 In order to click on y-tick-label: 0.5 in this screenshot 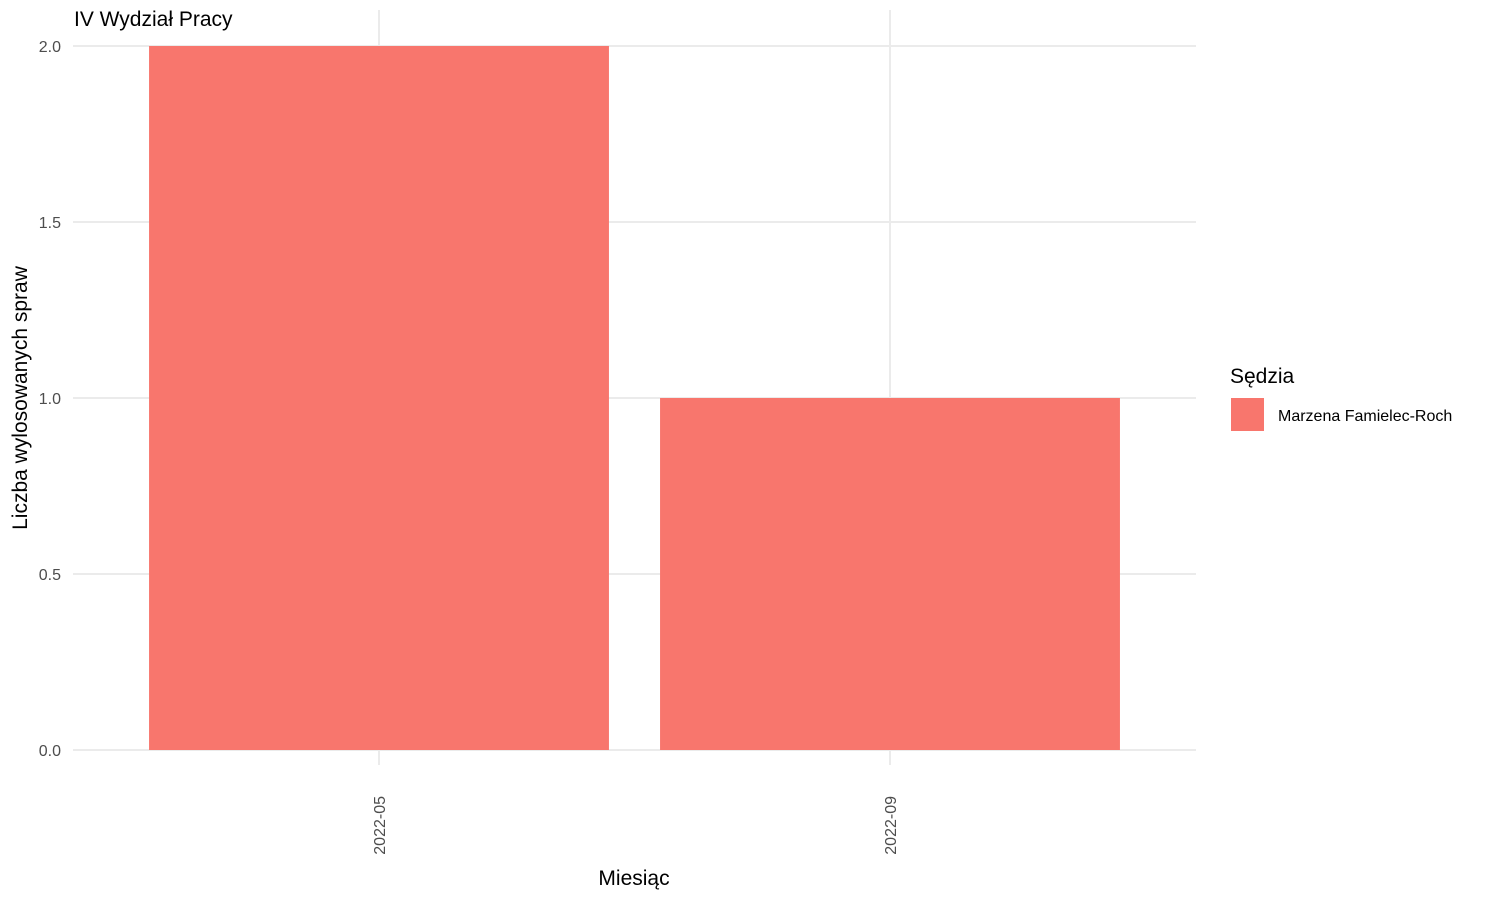, I will do `click(50, 575)`.